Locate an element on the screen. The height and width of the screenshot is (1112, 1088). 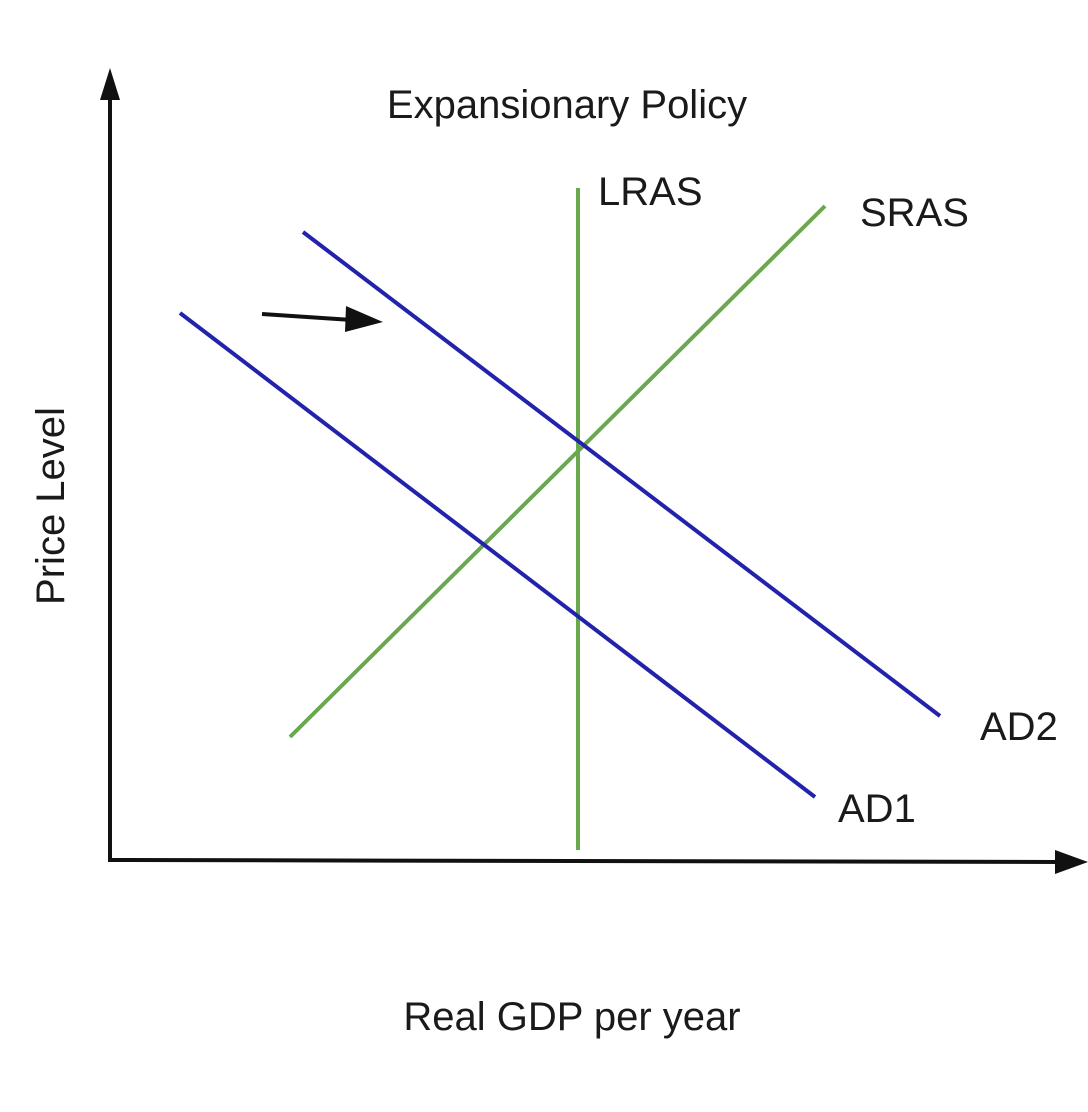
x-axis-arrowhead is located at coordinates (1071, 862).